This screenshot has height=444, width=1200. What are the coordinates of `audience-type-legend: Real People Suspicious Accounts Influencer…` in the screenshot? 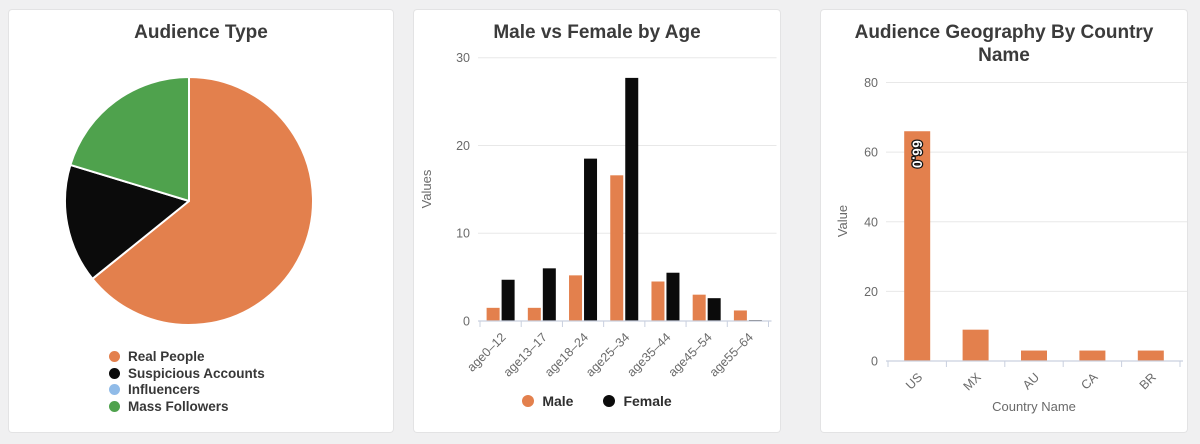 It's located at (187, 383).